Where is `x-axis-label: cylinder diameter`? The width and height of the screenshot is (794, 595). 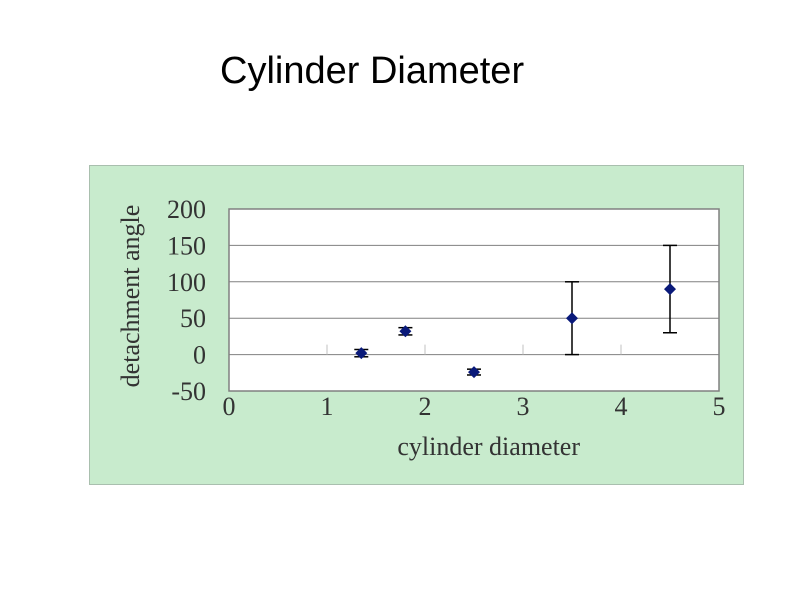 x-axis-label: cylinder diameter is located at coordinates (488, 446).